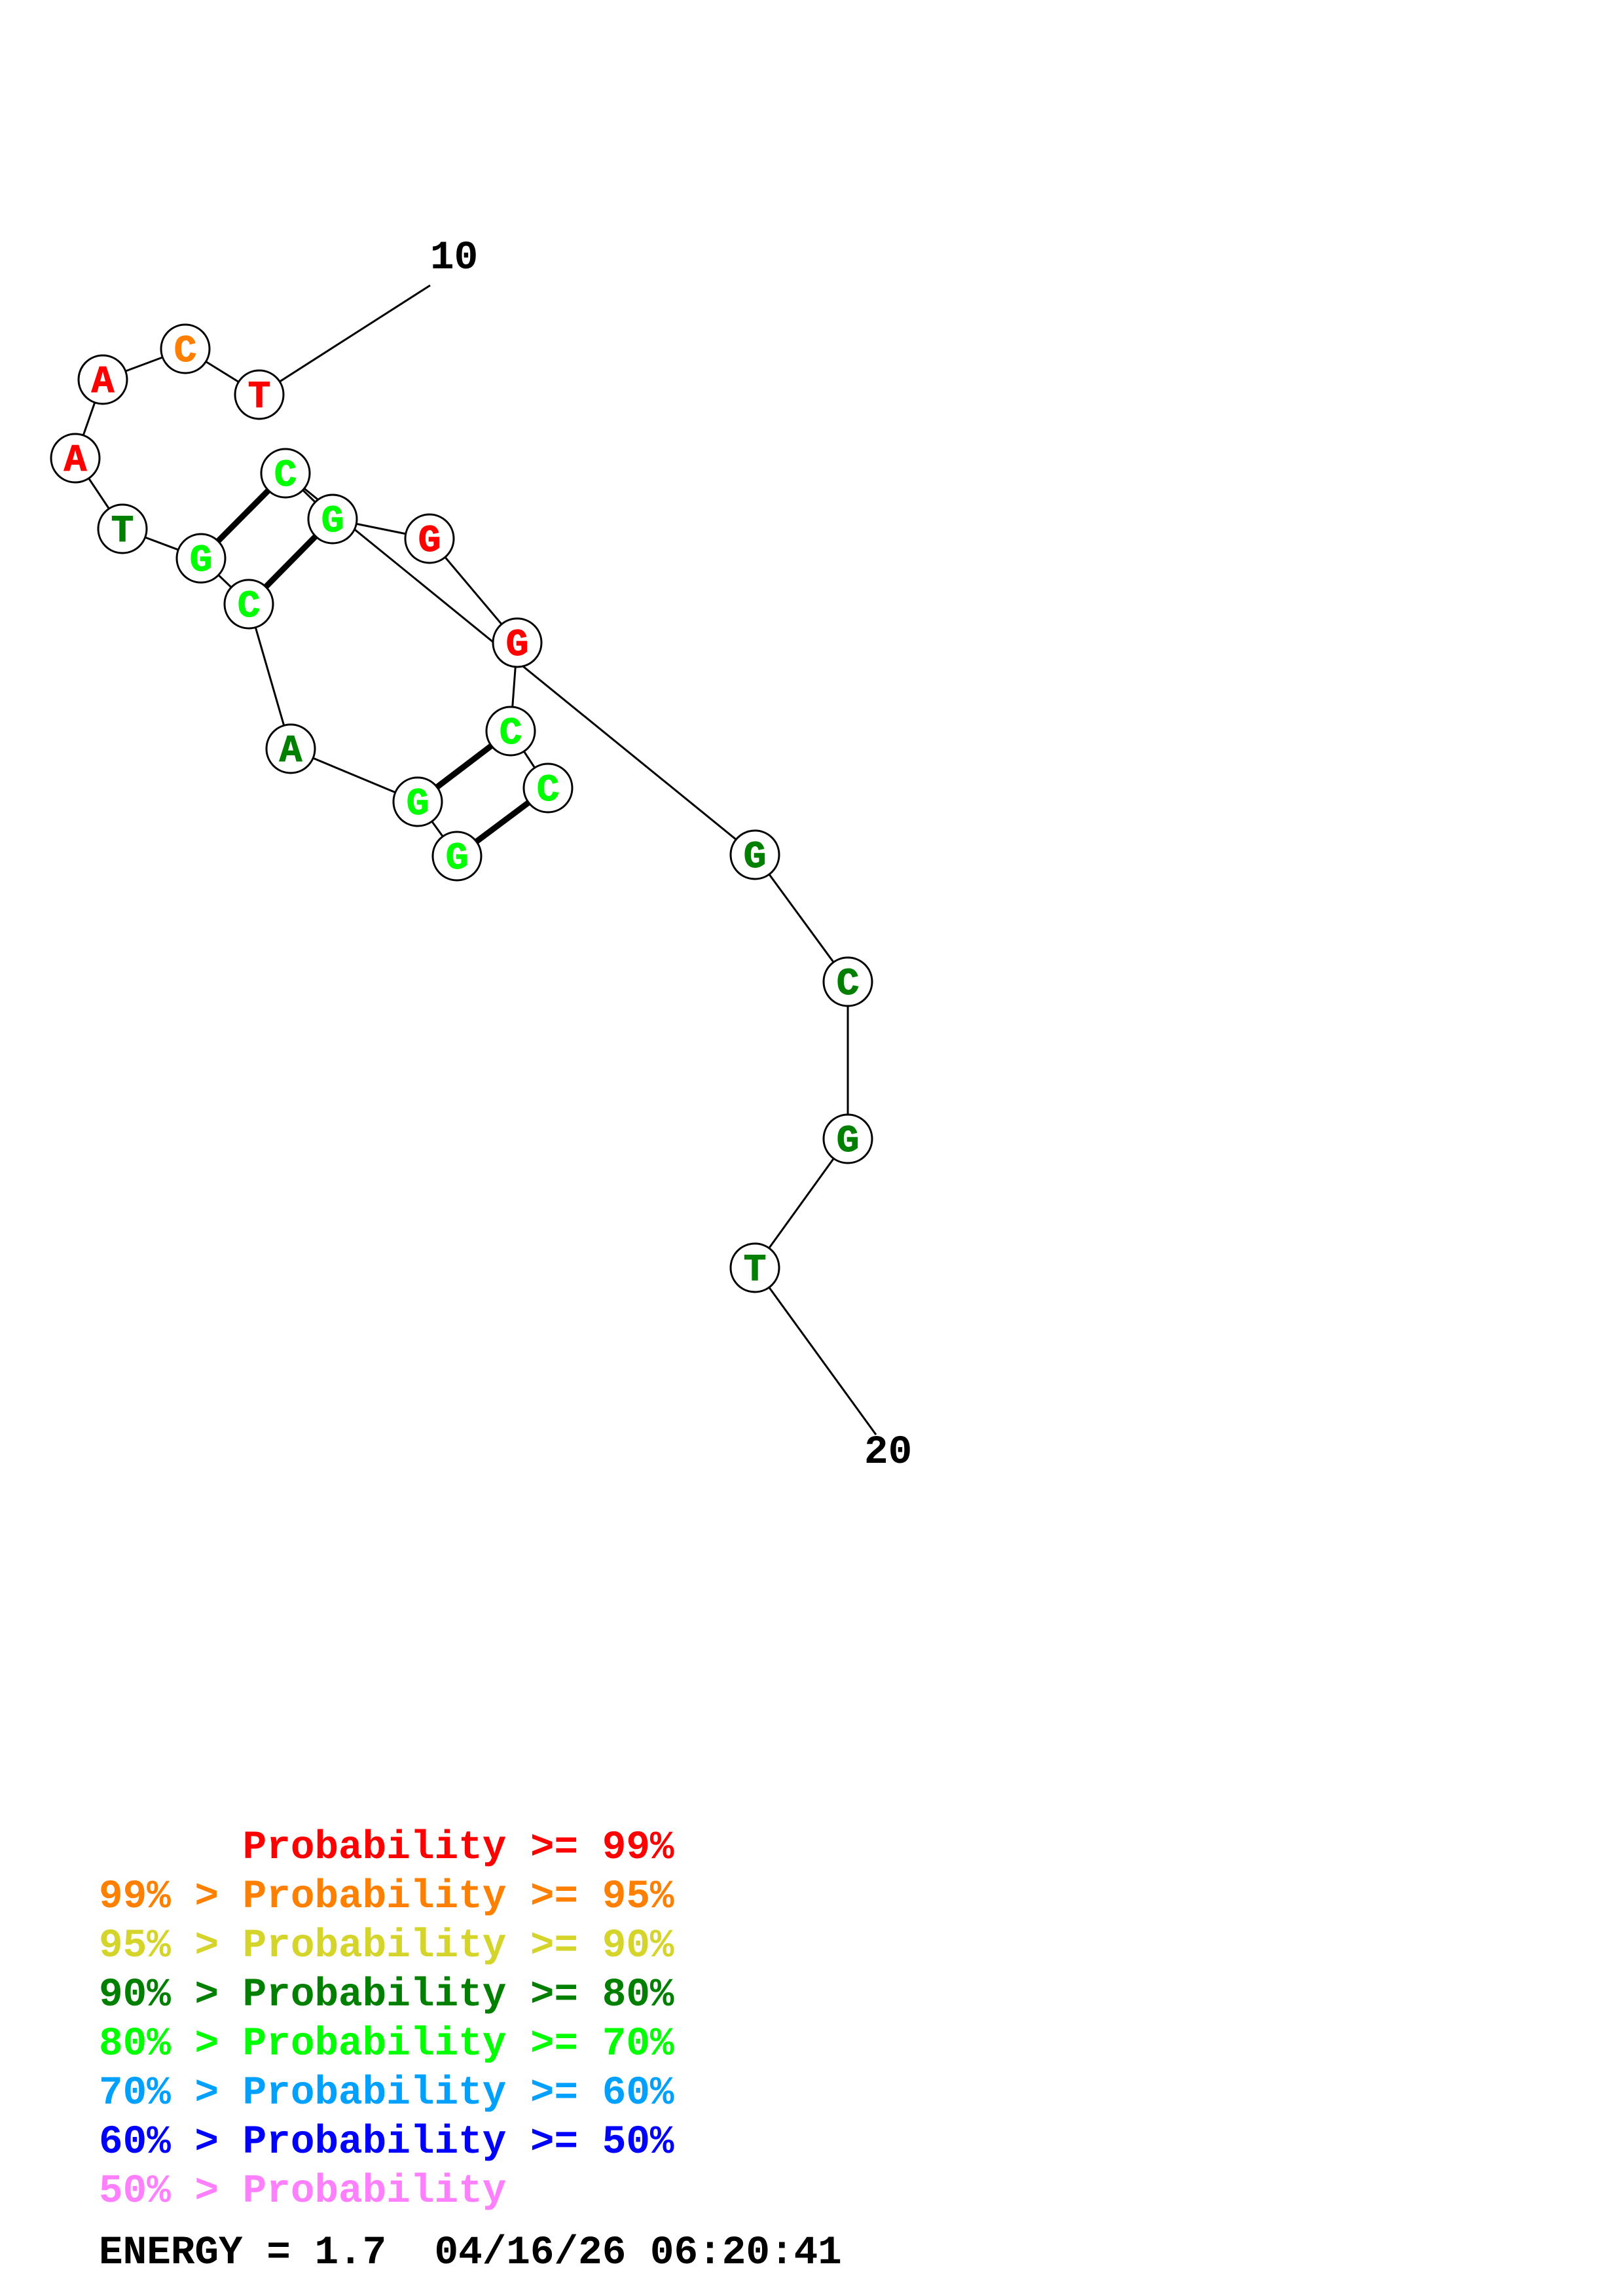  What do you see at coordinates (345, 340) in the screenshot?
I see `backbone-segment-start` at bounding box center [345, 340].